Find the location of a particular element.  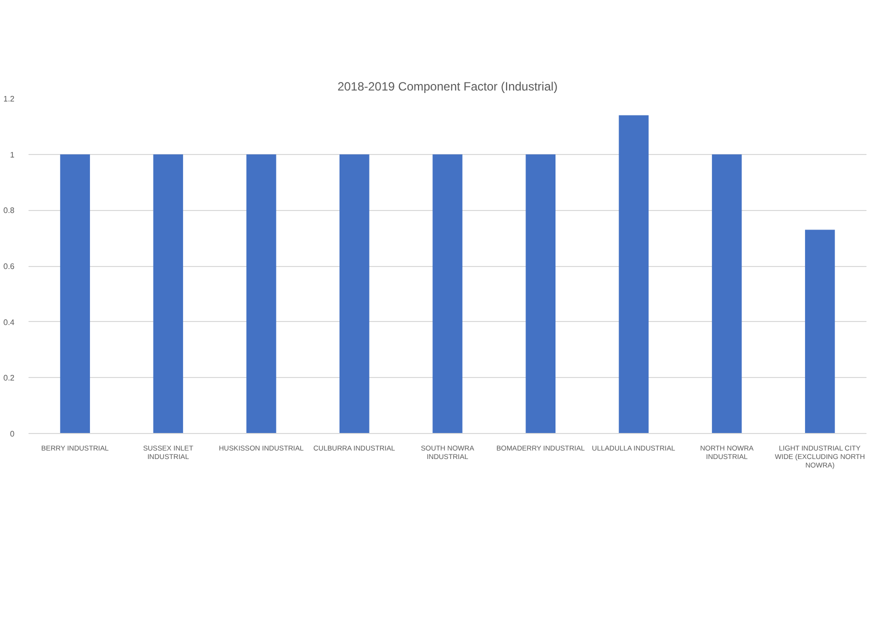

y-tick-label: 0.2 is located at coordinates (9, 378).